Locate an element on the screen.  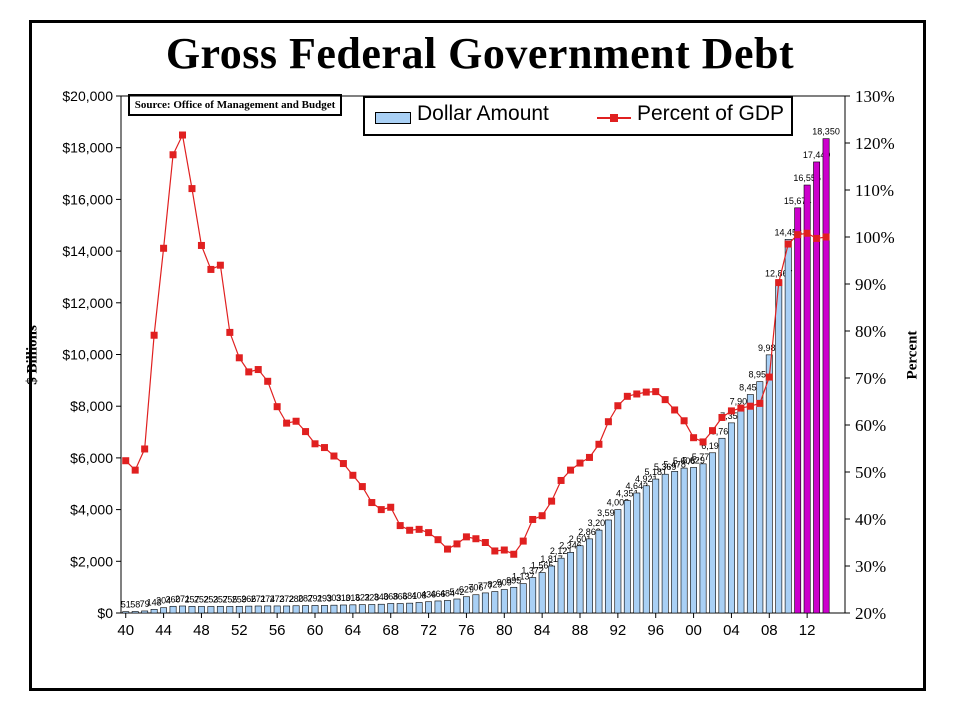
left-tick-label: $14,000 is located at coordinates (87, 251).